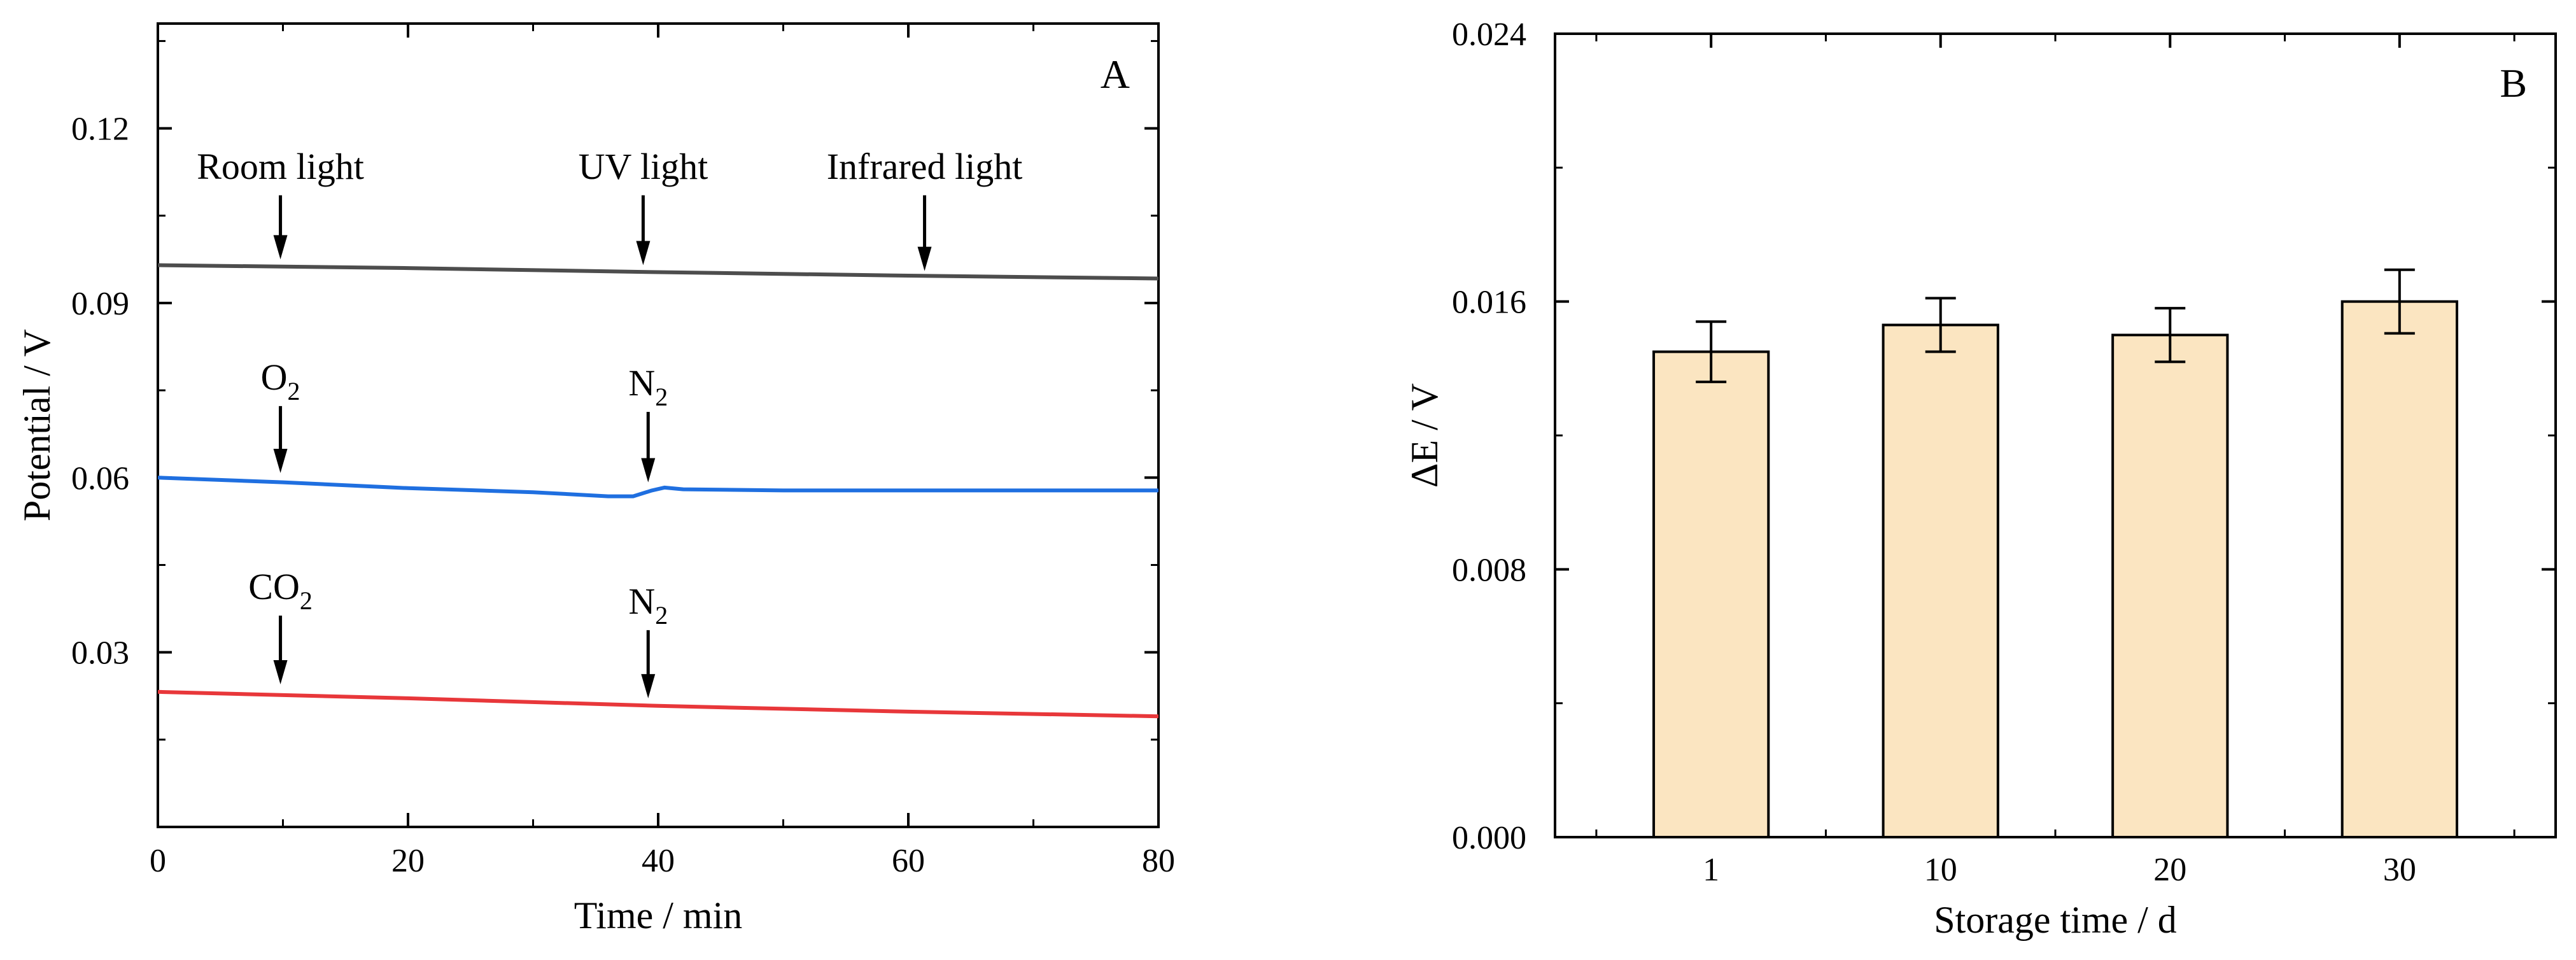 The width and height of the screenshot is (2576, 960). What do you see at coordinates (1489, 35) in the screenshot?
I see `y-tick-label: 0.024` at bounding box center [1489, 35].